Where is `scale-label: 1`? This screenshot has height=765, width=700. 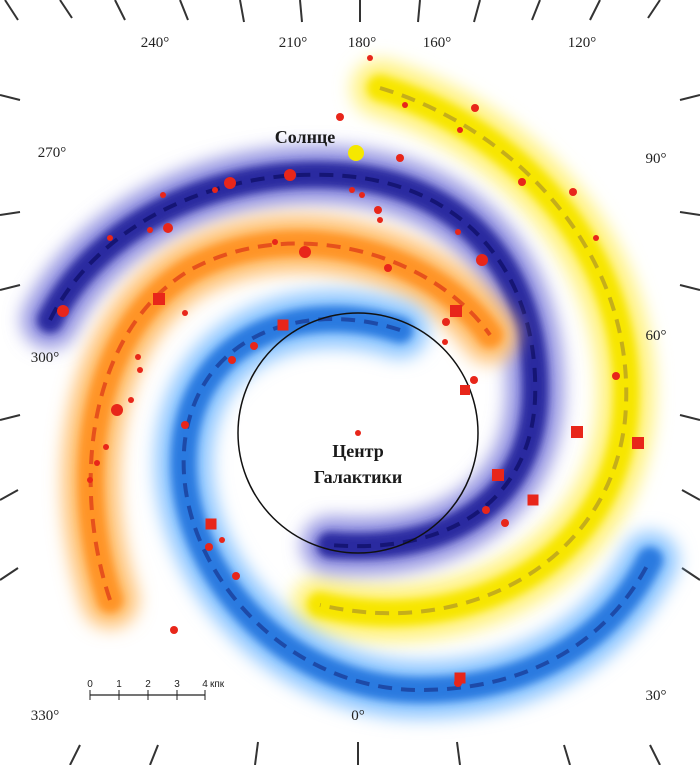 scale-label: 1 is located at coordinates (119, 684).